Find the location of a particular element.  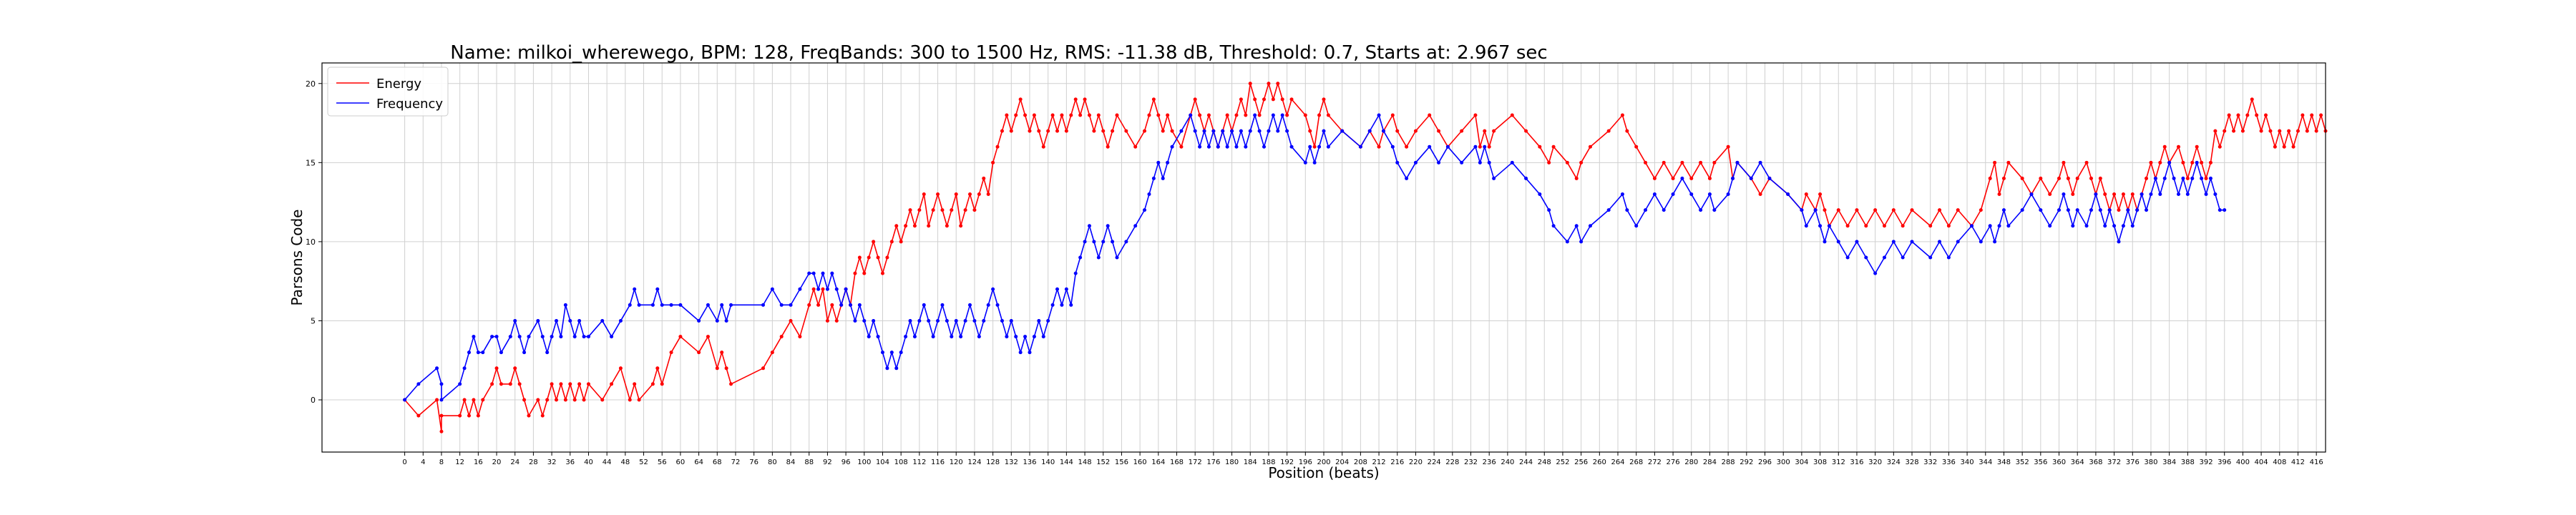

x-tick-label: 192 is located at coordinates (1287, 462).